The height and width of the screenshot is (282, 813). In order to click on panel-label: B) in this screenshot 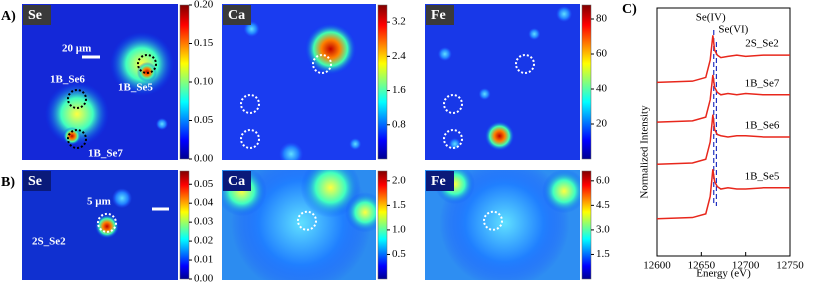, I will do `click(8, 182)`.